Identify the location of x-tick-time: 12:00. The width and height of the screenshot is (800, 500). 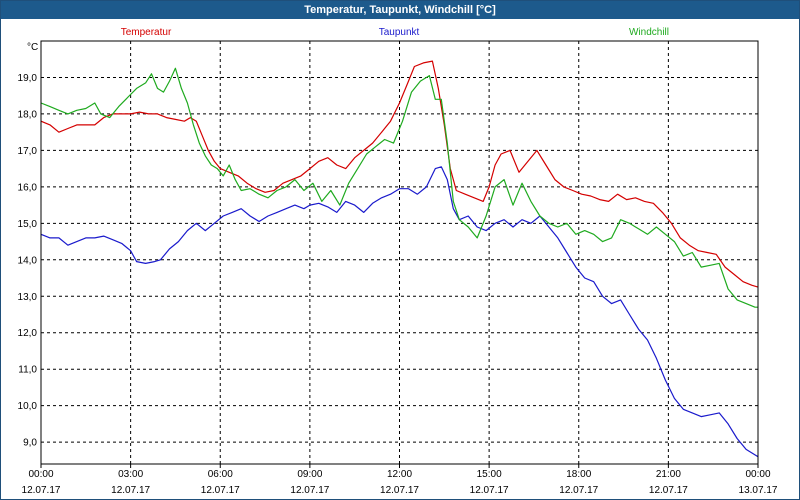
(399, 474).